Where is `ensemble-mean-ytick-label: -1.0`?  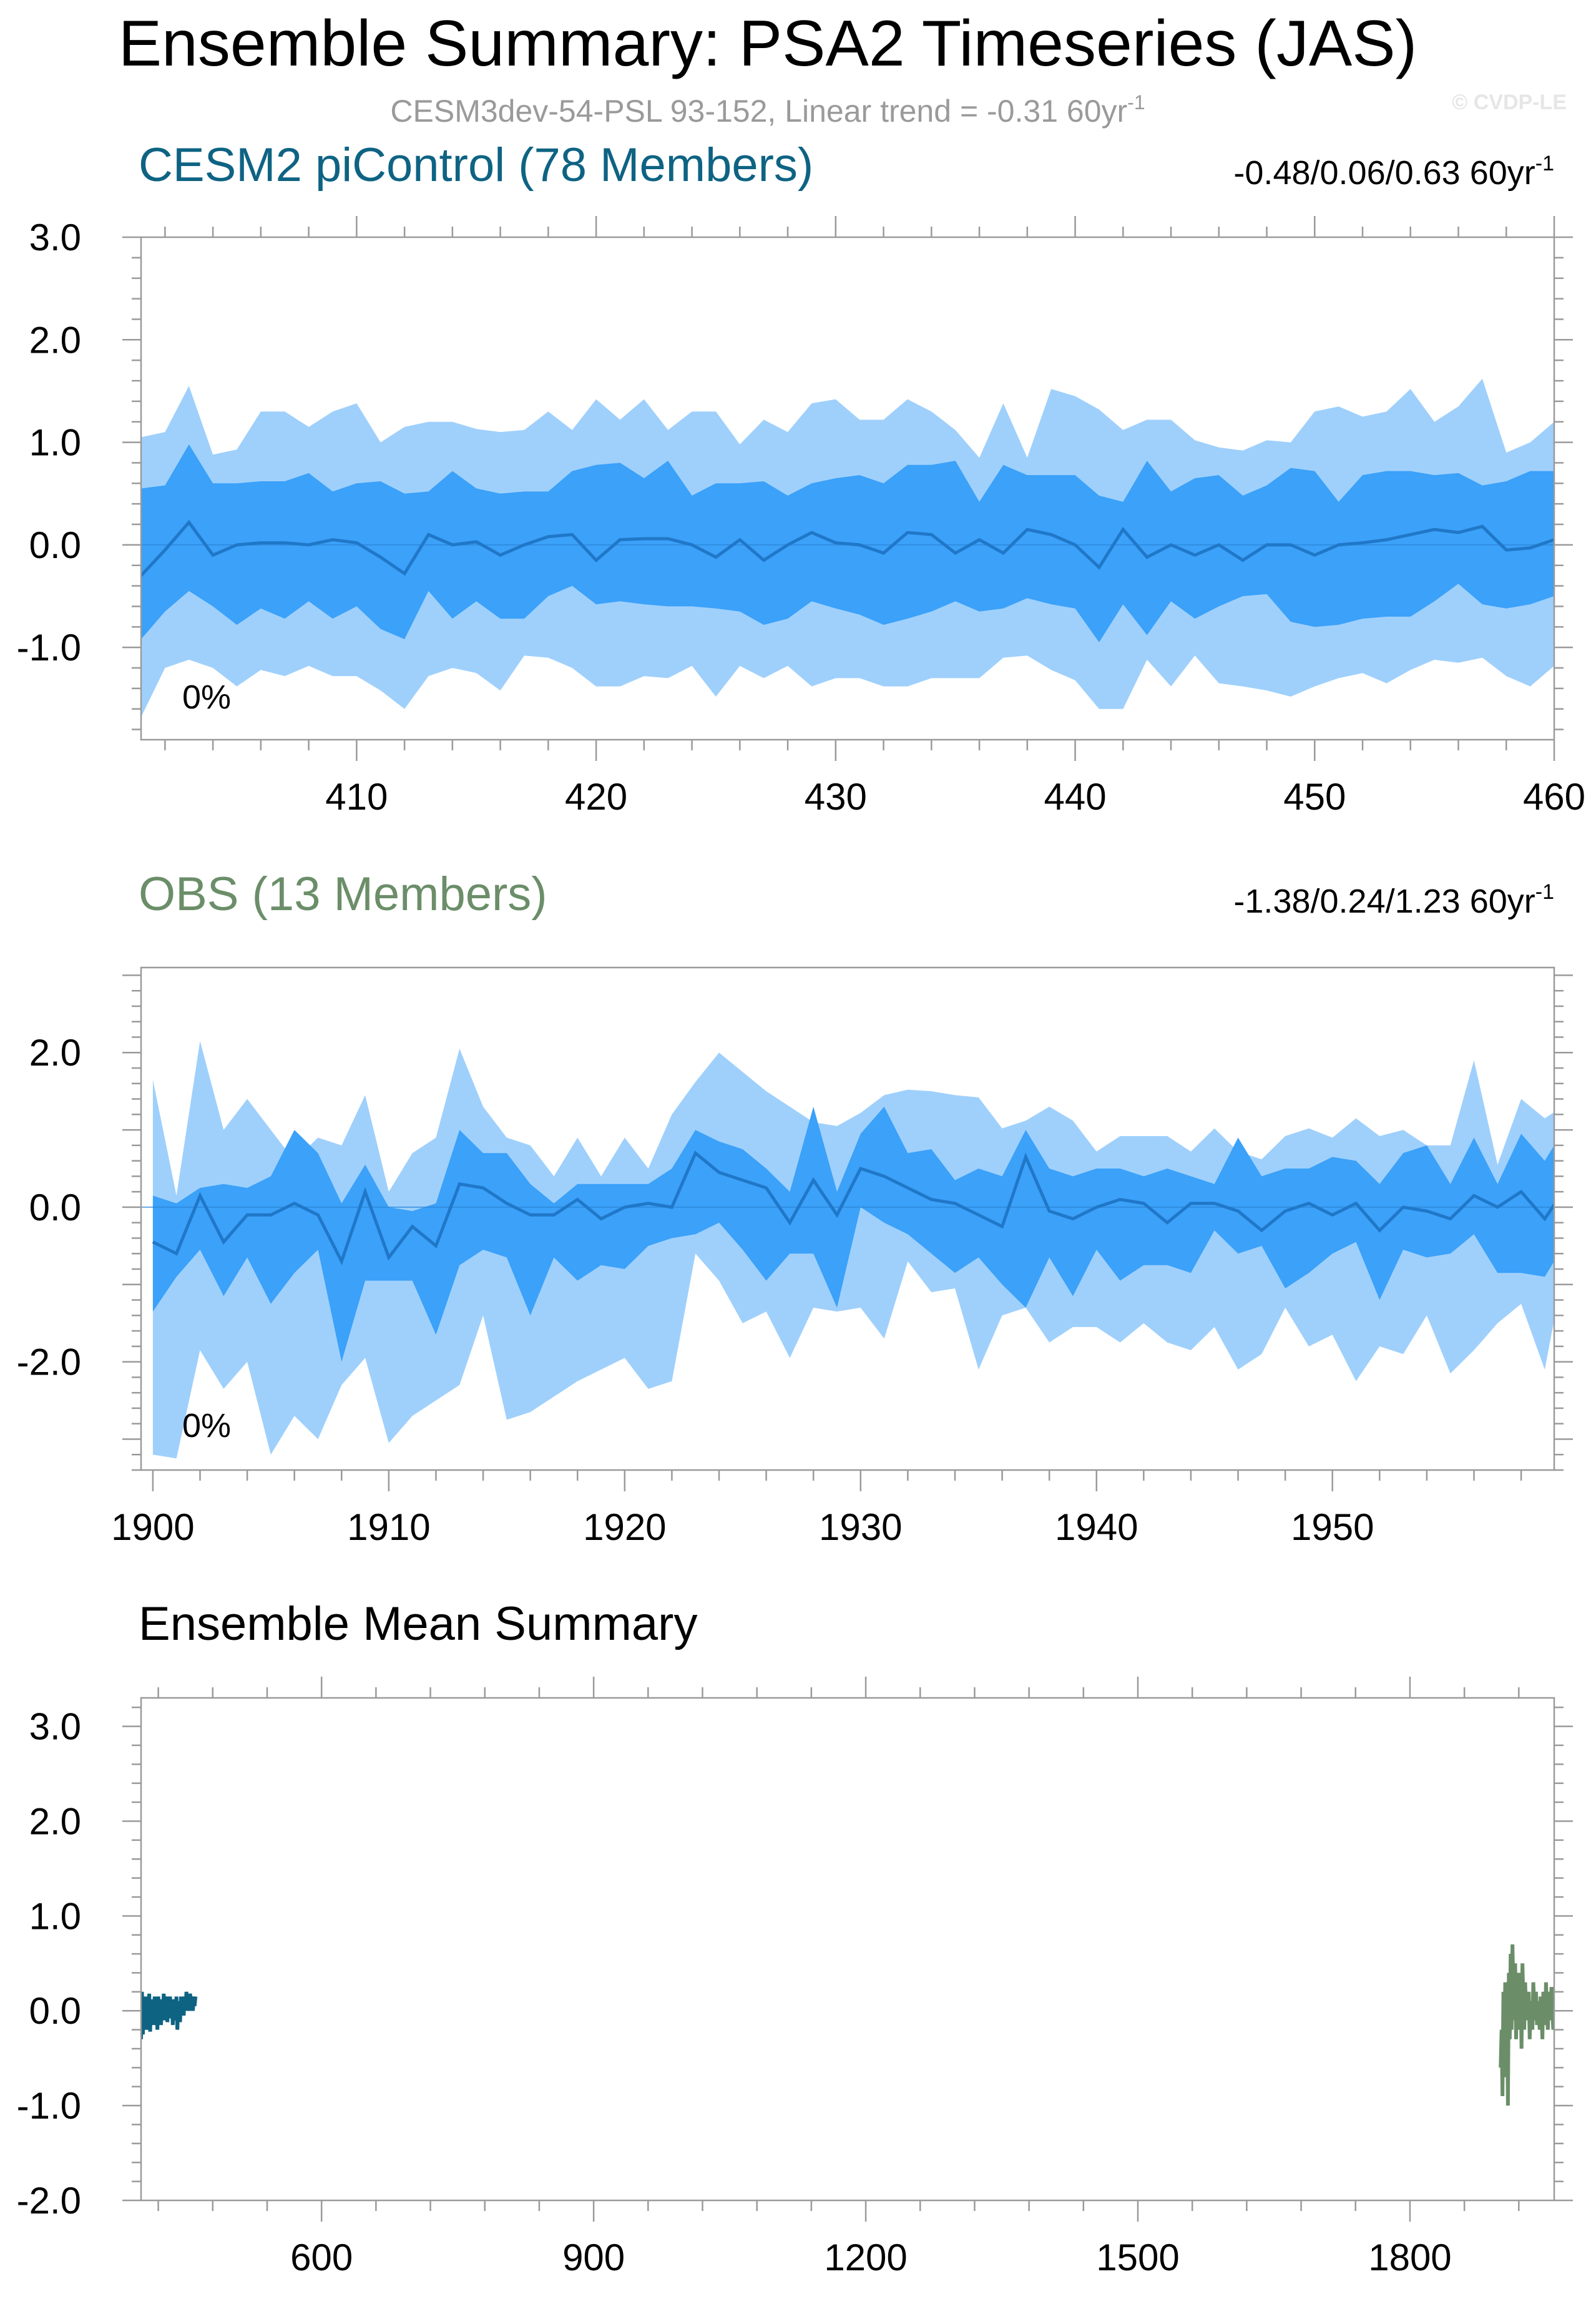 ensemble-mean-ytick-label: -1.0 is located at coordinates (49, 2106).